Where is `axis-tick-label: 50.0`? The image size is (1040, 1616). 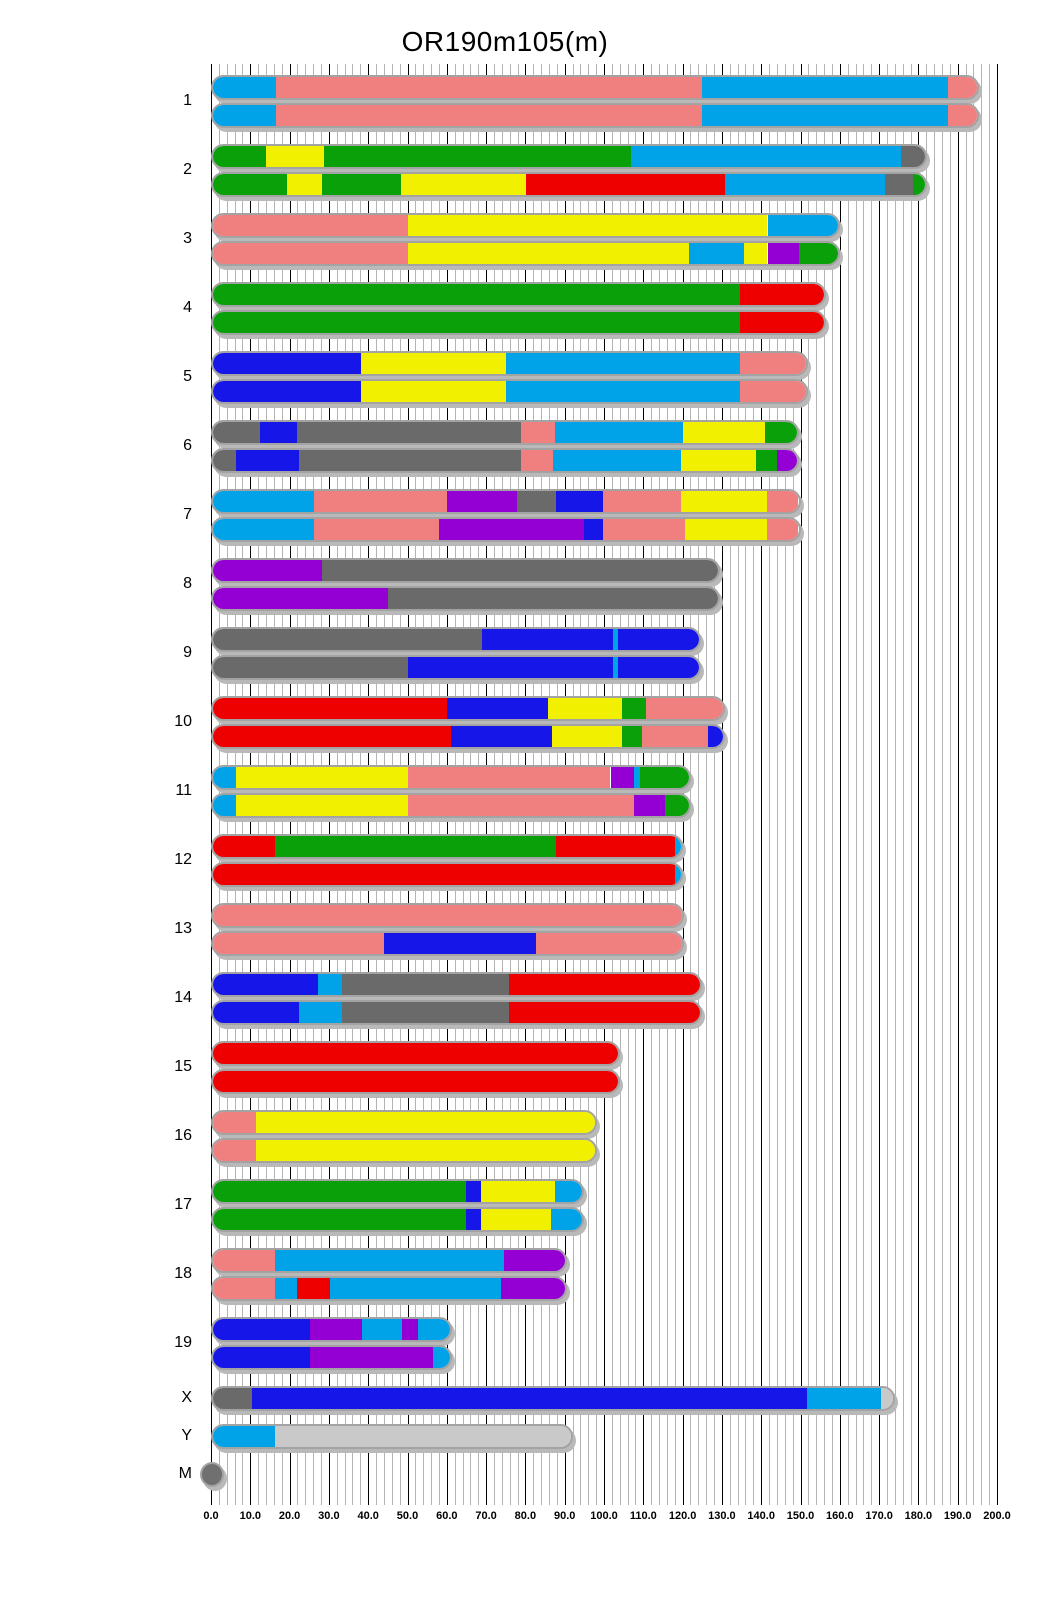
axis-tick-label: 50.0 is located at coordinates (407, 1516).